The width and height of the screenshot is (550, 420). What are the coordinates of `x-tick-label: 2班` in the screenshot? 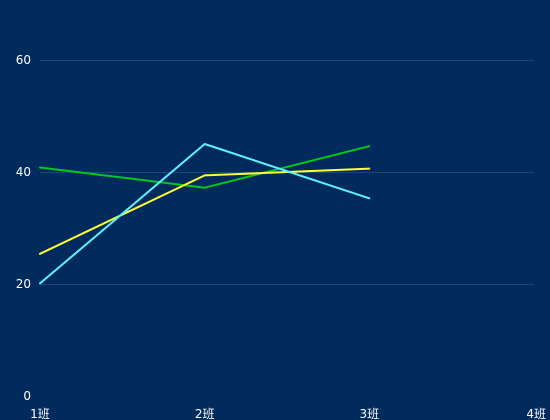 It's located at (205, 413).